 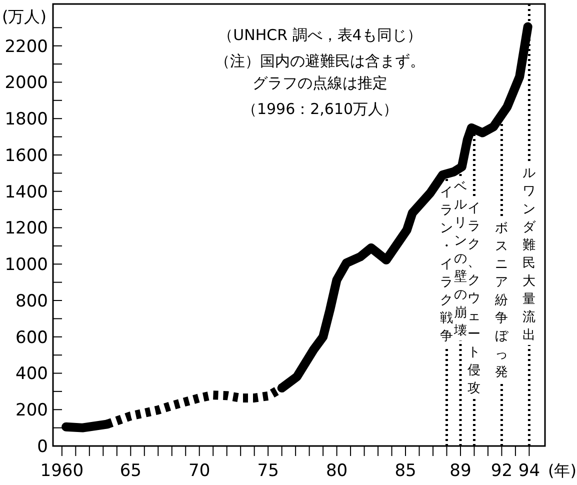 I want to click on text: イラク、クウェート侵攻, so click(x=474, y=298).